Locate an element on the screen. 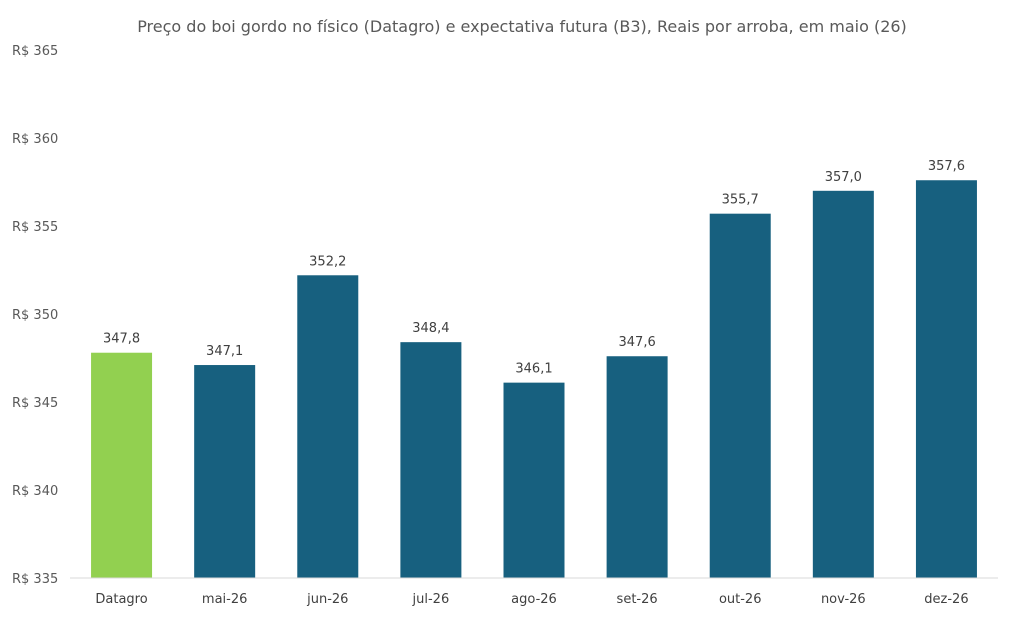 The image size is (1011, 629). x-tick-label: Datagro is located at coordinates (121, 599).